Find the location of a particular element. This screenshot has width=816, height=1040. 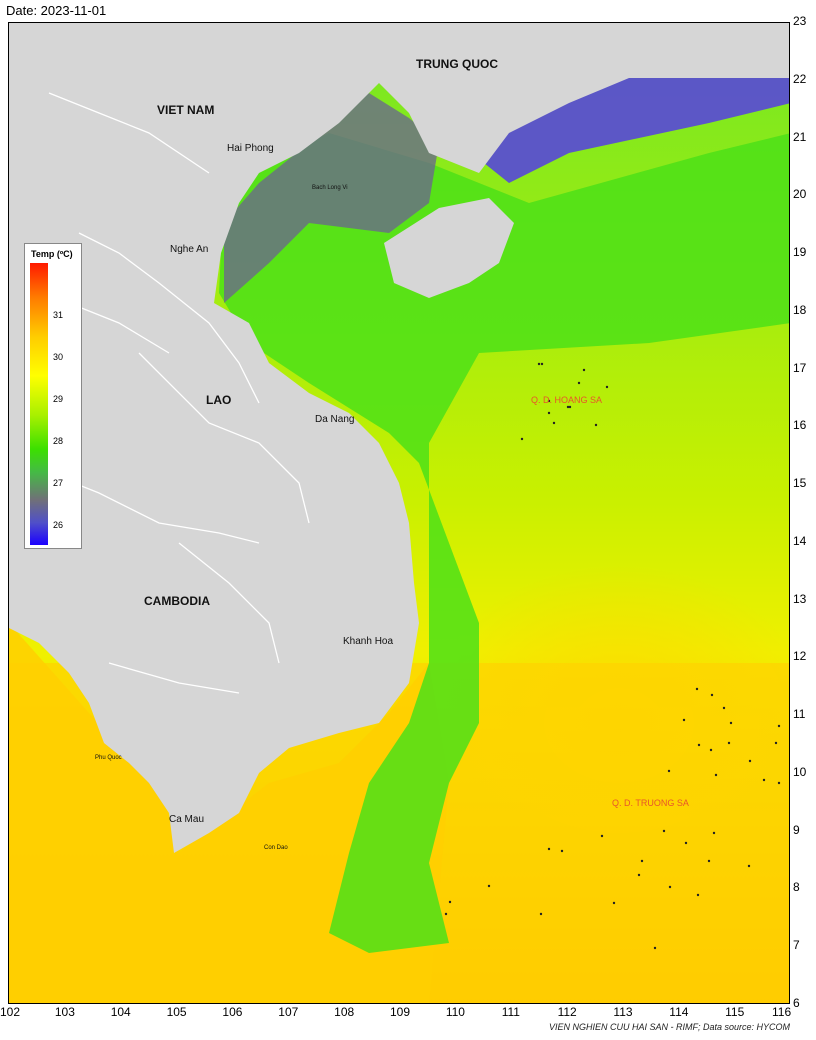

legend-colorbar is located at coordinates (39, 404).